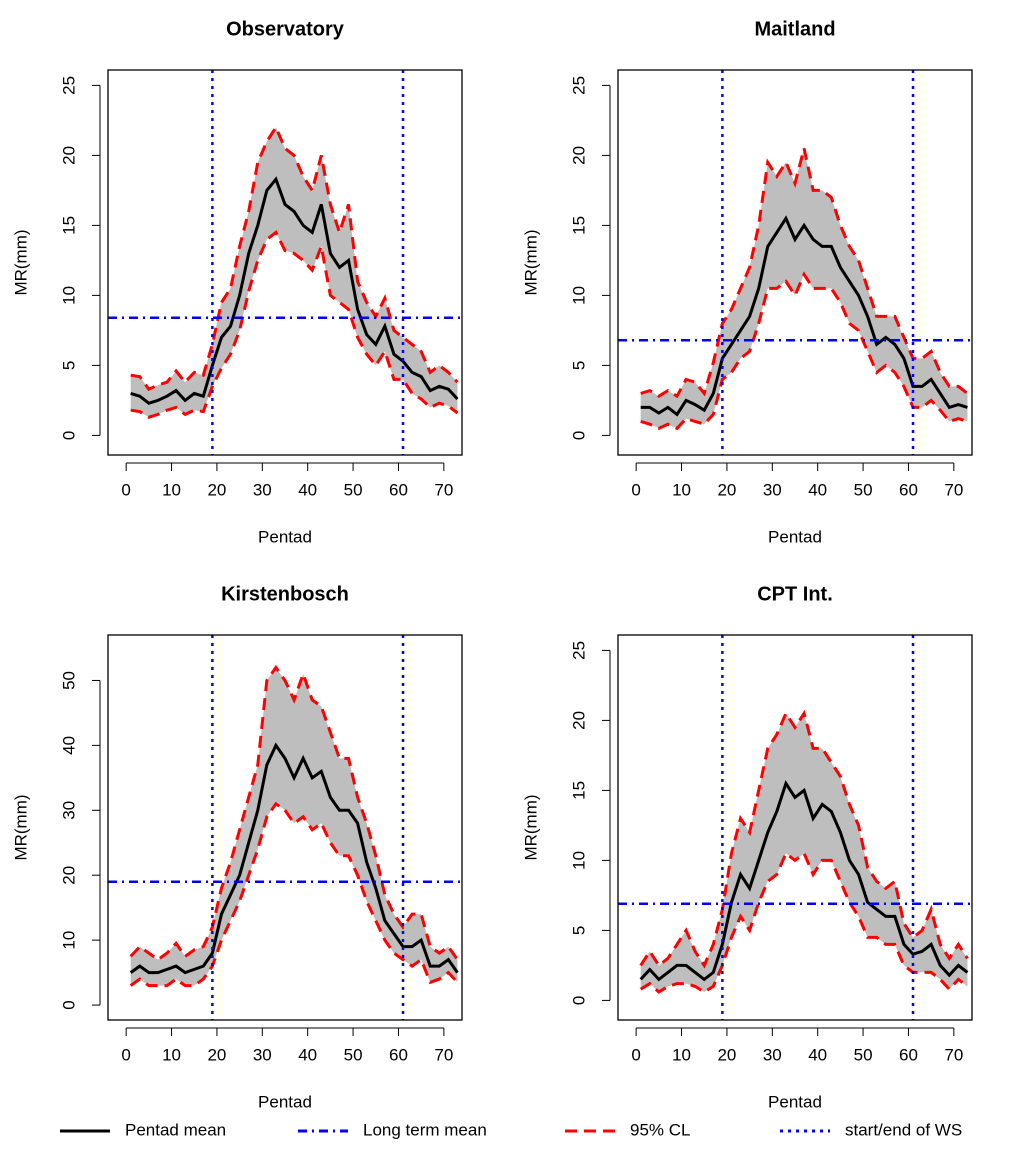 This screenshot has height=1152, width=1020. I want to click on panel-title: CPT Int., so click(795, 594).